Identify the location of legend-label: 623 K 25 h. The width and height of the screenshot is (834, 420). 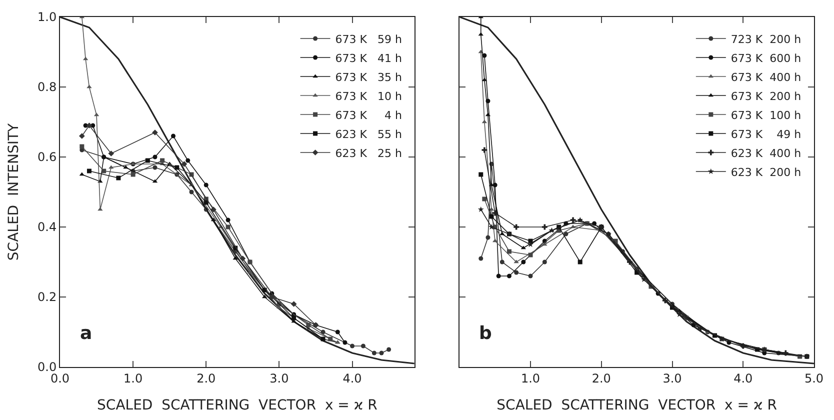
(368, 153).